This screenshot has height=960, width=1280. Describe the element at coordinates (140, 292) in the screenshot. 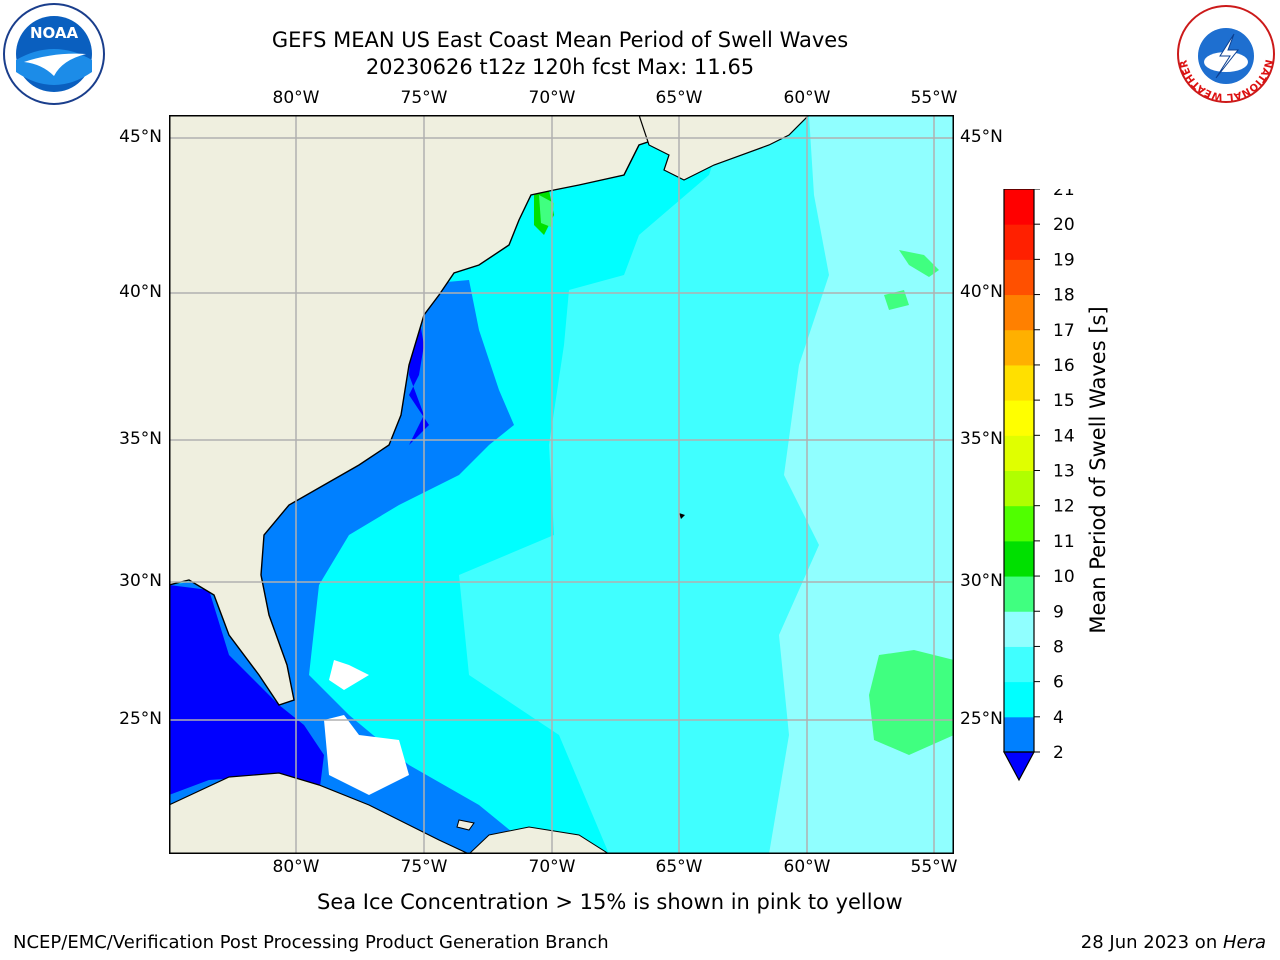

I see `lat-label-left-40n: 40°N` at that location.